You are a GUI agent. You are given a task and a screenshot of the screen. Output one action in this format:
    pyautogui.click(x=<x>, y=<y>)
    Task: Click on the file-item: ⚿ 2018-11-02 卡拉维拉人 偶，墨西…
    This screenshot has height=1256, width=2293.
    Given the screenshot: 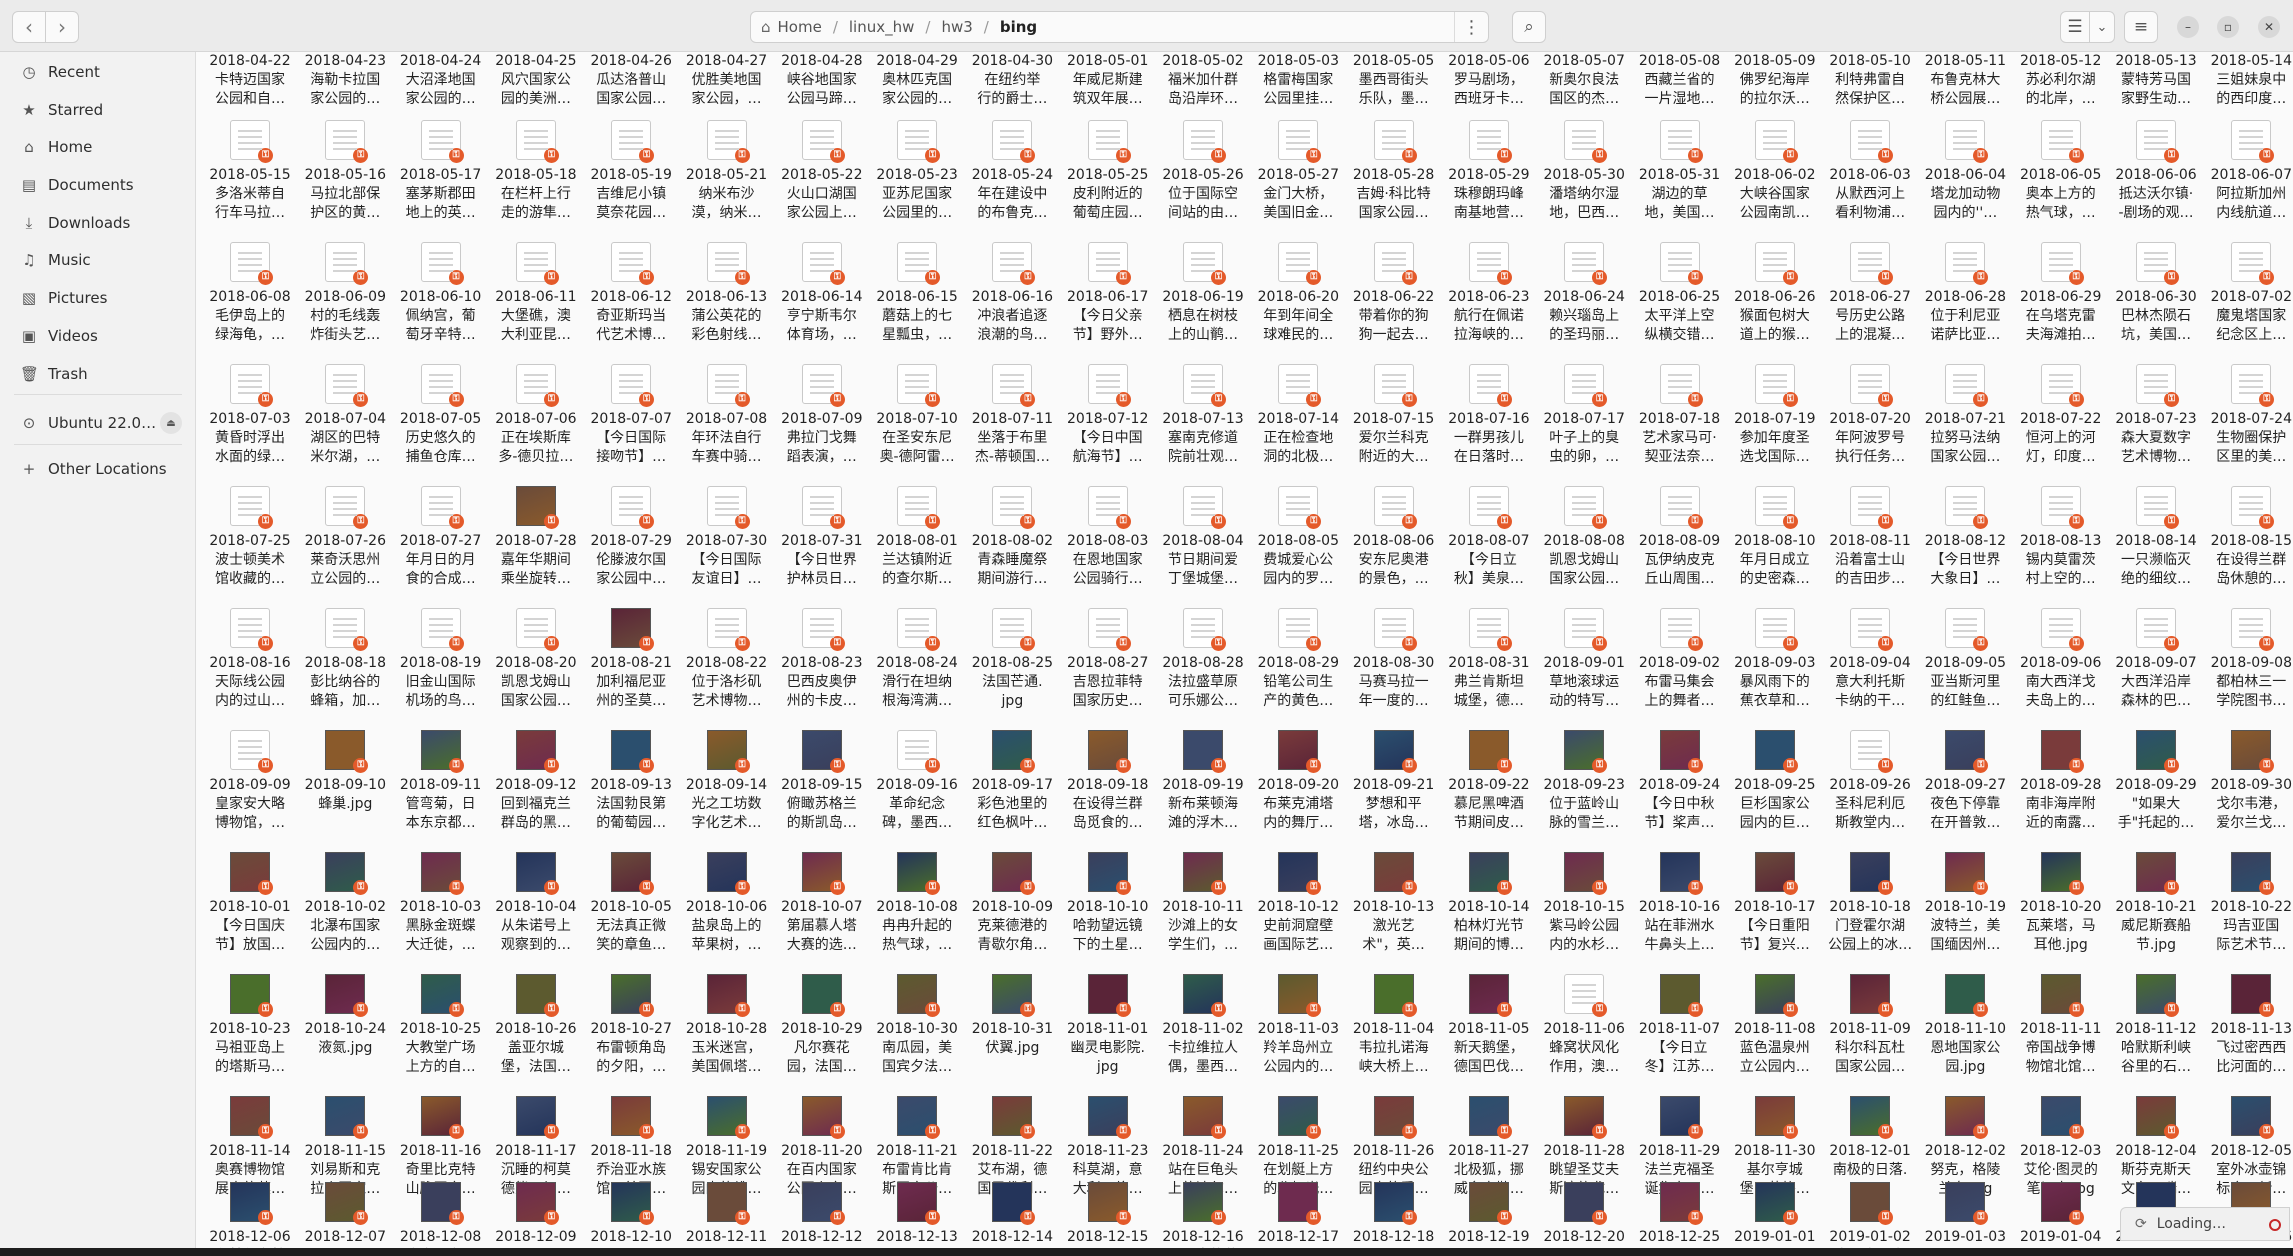 What is the action you would take?
    pyautogui.click(x=1203, y=1034)
    